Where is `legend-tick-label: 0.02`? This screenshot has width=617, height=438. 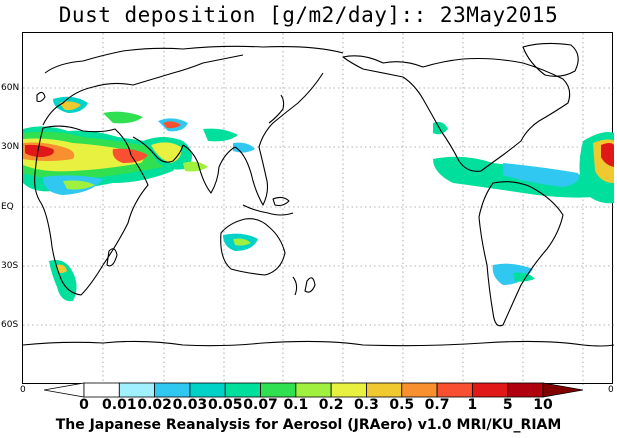
legend-tick-label: 0.02 is located at coordinates (154, 405).